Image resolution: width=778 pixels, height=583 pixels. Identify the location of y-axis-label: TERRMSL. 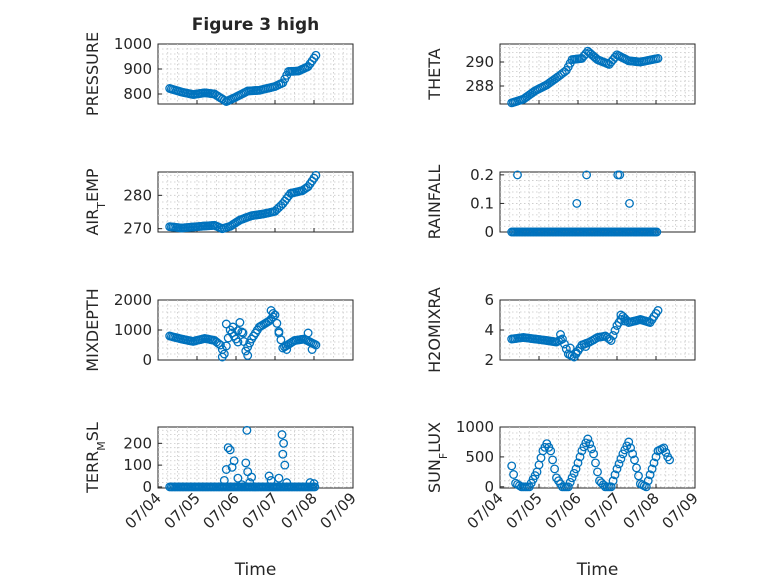
(95, 458).